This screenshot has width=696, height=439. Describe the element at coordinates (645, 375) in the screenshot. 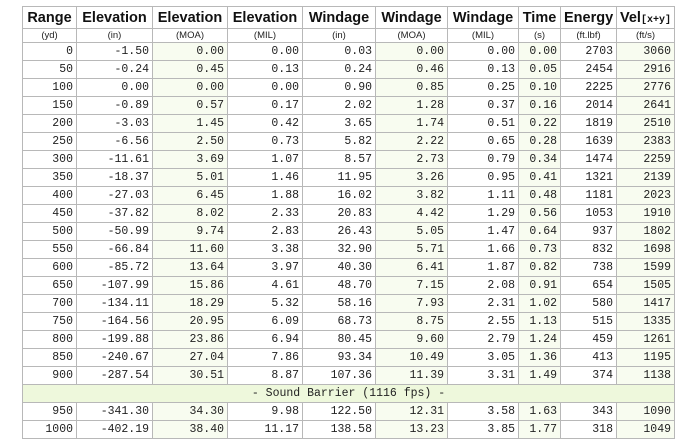

I see `cell: 1138` at that location.